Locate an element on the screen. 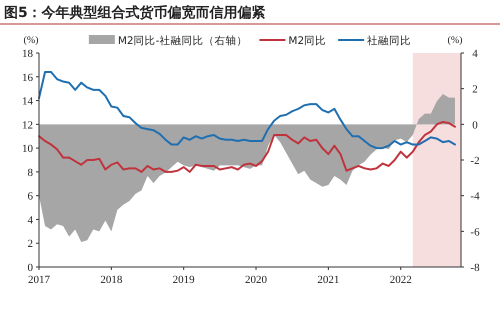 This screenshot has height=320, width=500. y-tick-label: 0 is located at coordinates (31, 268).